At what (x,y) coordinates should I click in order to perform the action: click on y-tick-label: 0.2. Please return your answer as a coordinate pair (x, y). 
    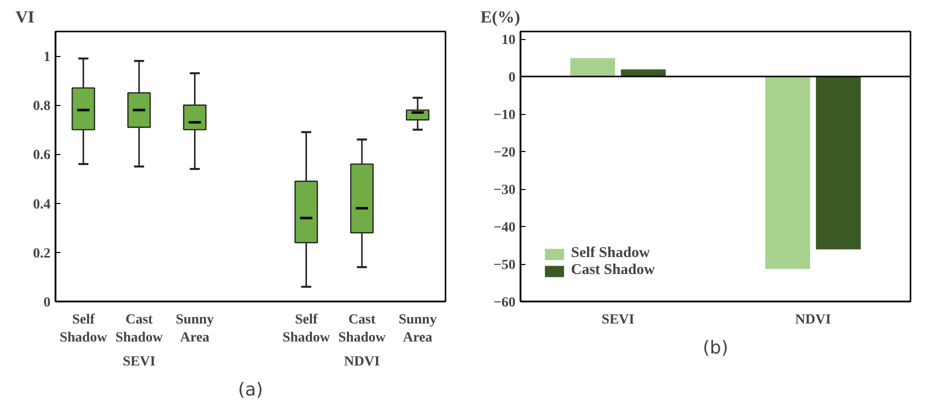
    Looking at the image, I should click on (41, 254).